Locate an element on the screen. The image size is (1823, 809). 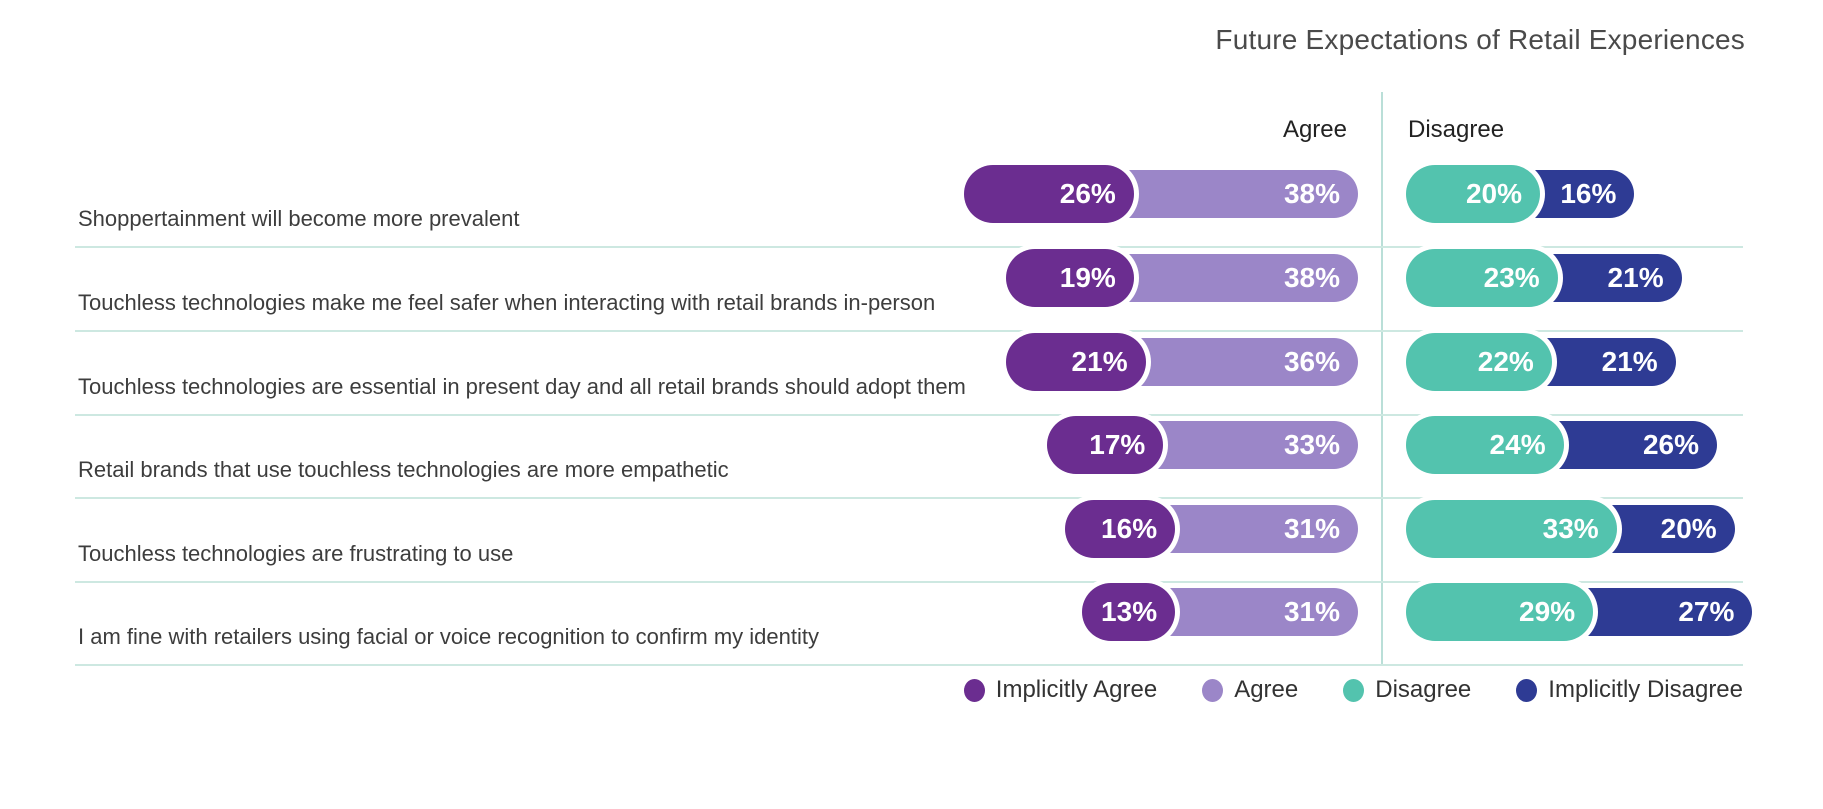
bar-segment-implicitly-agree: 13% is located at coordinates (1129, 612).